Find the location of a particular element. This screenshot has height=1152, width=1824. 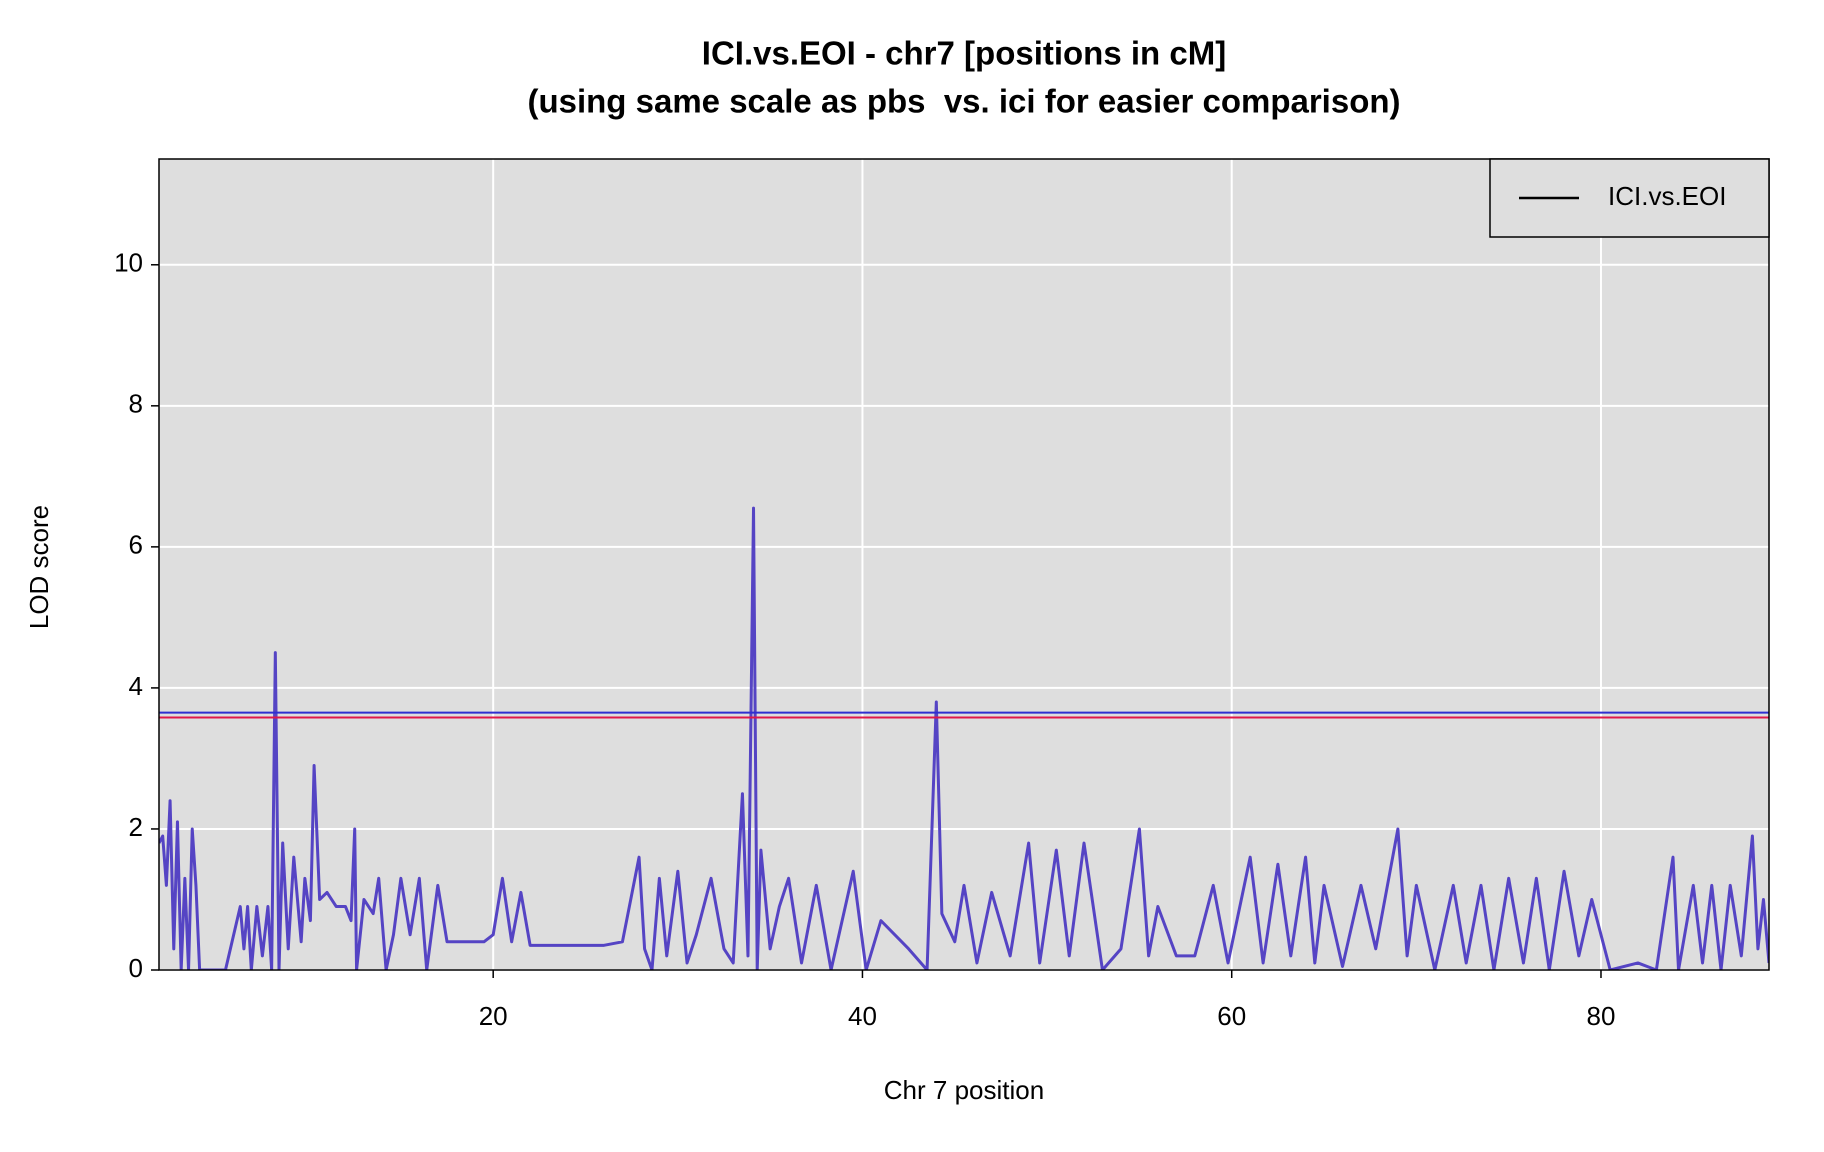

y-tick-label: 8 is located at coordinates (136, 404).